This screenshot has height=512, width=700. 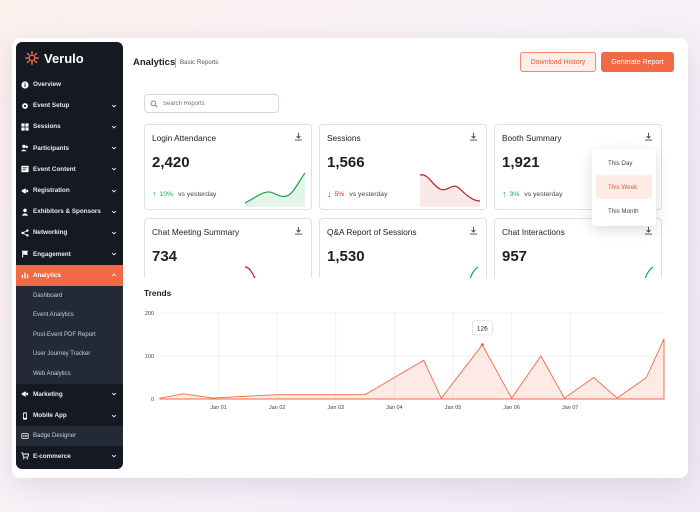 What do you see at coordinates (624, 187) in the screenshot?
I see `dropdown-option-this-week: This Week` at bounding box center [624, 187].